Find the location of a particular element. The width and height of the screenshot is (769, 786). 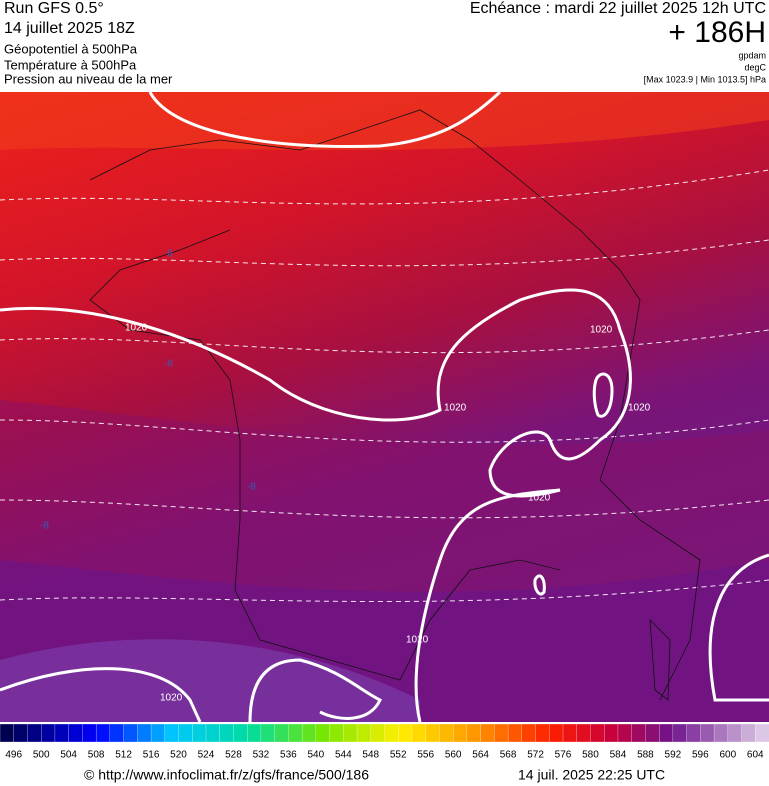

scale-label: 540 is located at coordinates (315, 755).